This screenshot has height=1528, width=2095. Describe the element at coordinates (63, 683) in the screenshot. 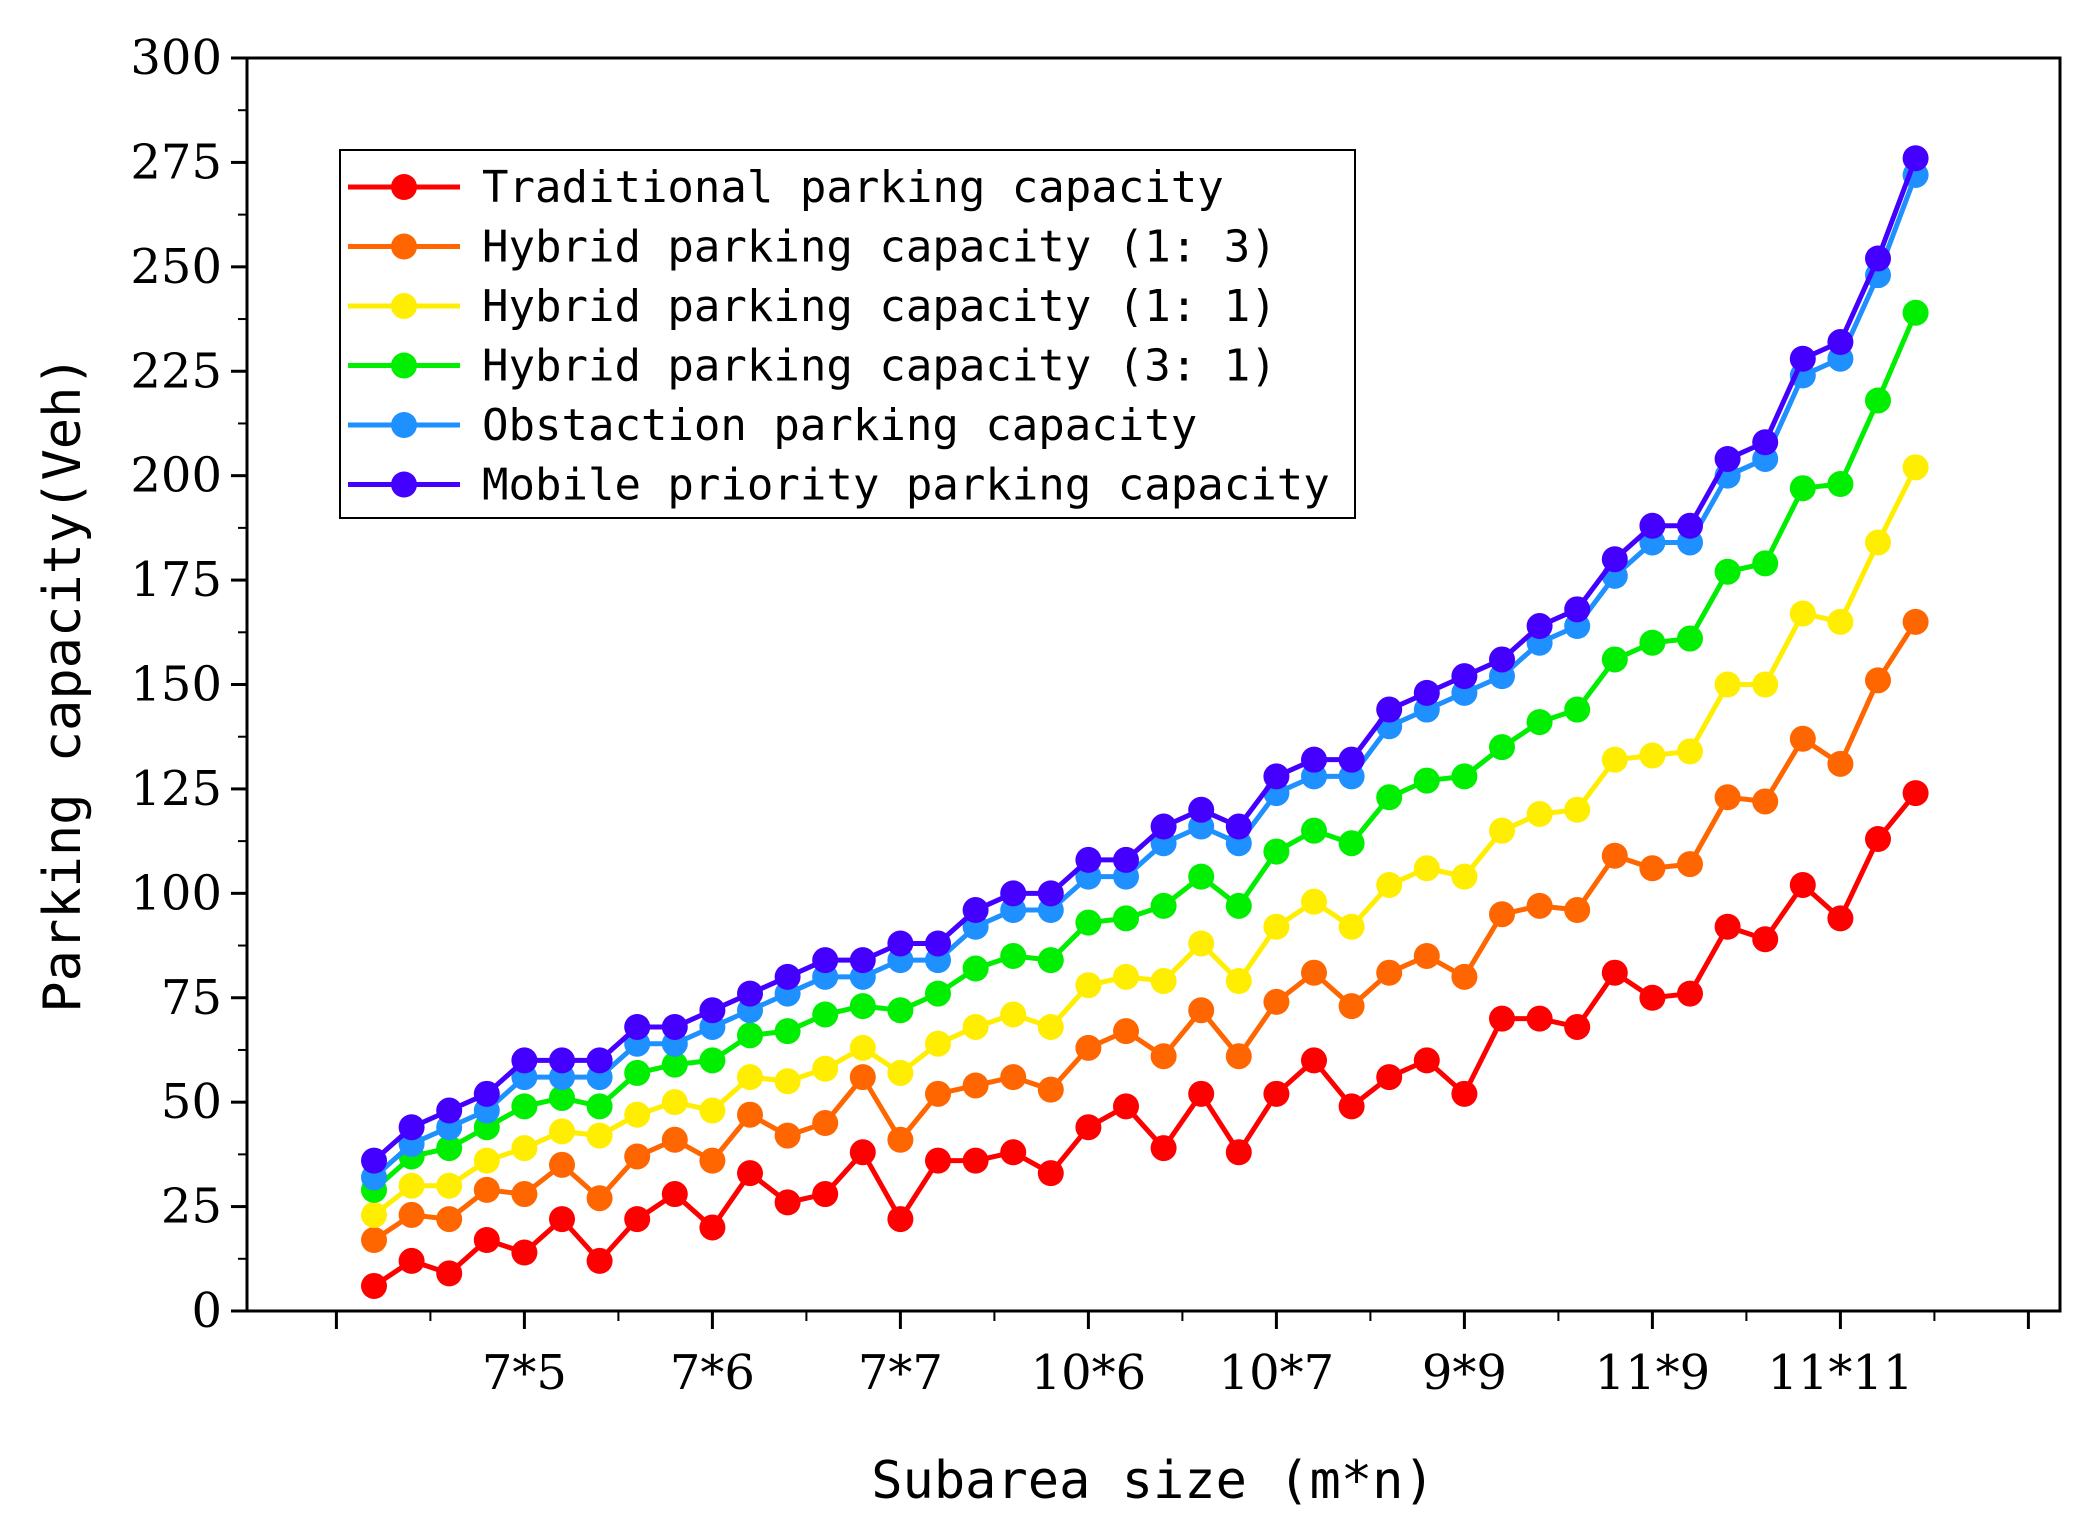

I see `y-axis-title: Parking capacity(Veh)` at that location.